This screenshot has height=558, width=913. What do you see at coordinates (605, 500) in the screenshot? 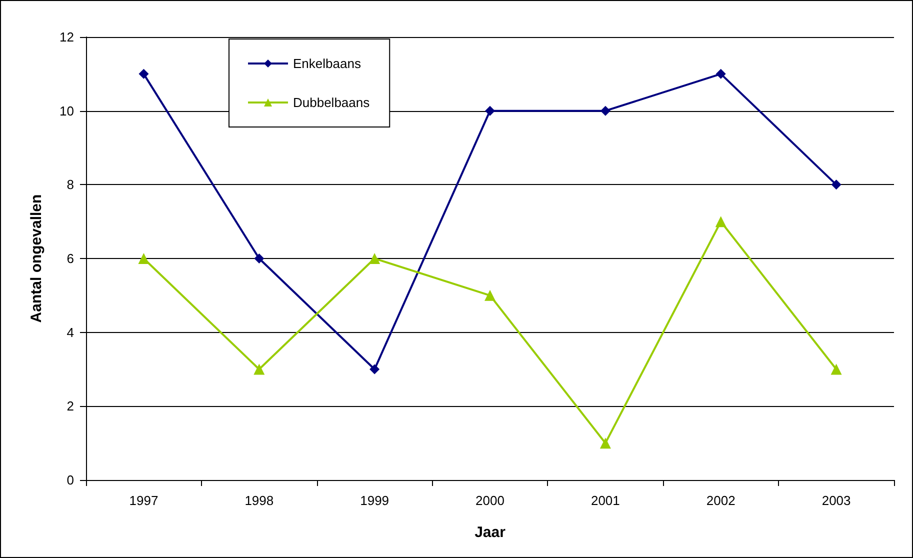
I see `x-tick-label: 2001` at bounding box center [605, 500].